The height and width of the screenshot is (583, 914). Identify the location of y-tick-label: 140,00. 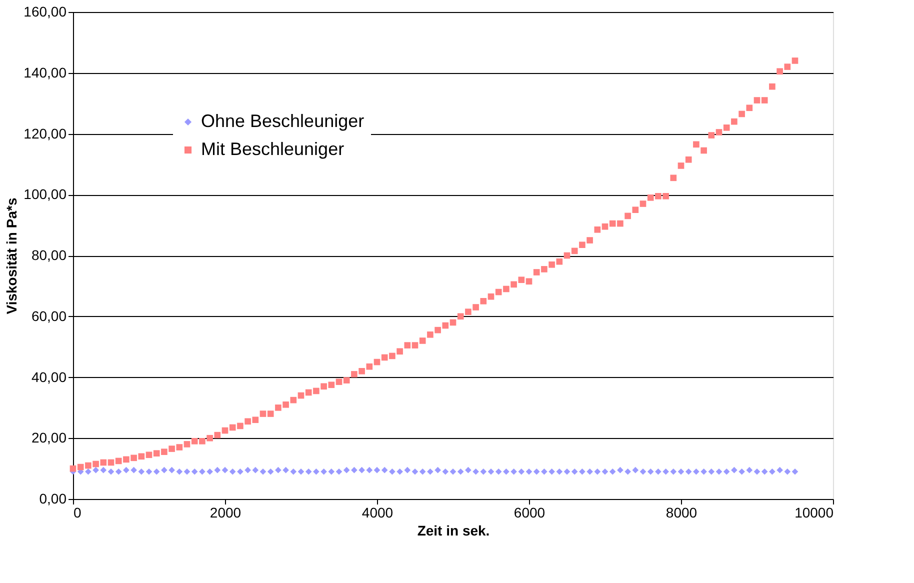
(45, 72).